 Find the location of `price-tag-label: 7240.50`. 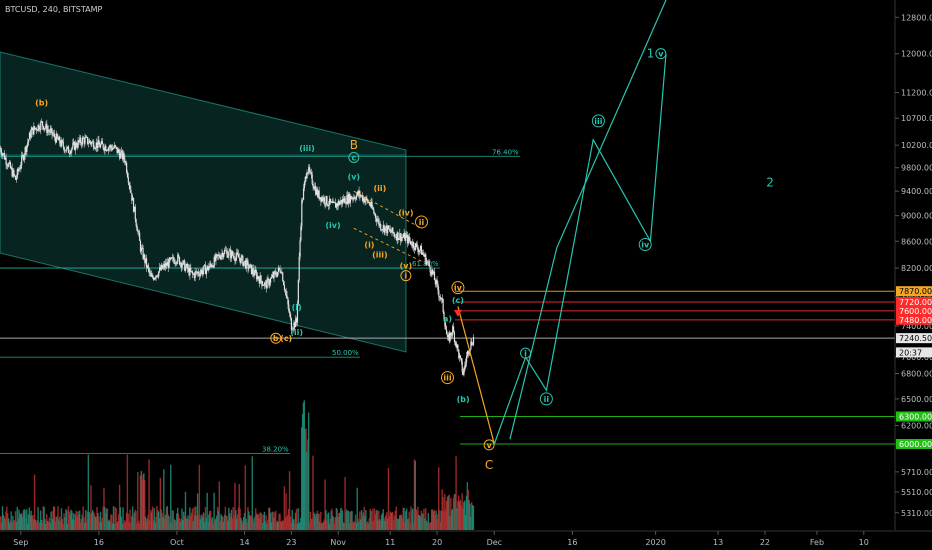

price-tag-label: 7240.50 is located at coordinates (915, 338).